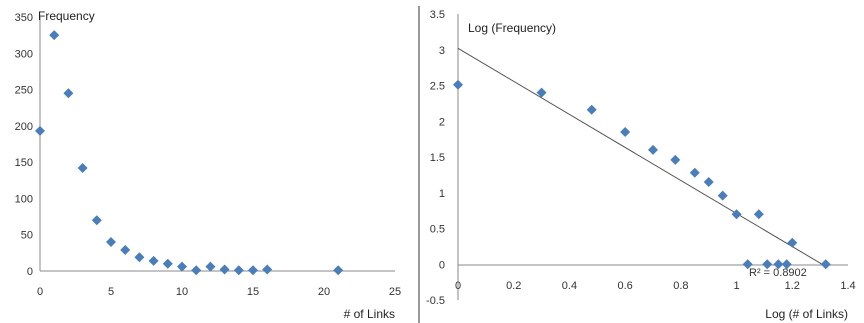 The image size is (864, 323). What do you see at coordinates (324, 292) in the screenshot?
I see `x-tick-label: 20` at bounding box center [324, 292].